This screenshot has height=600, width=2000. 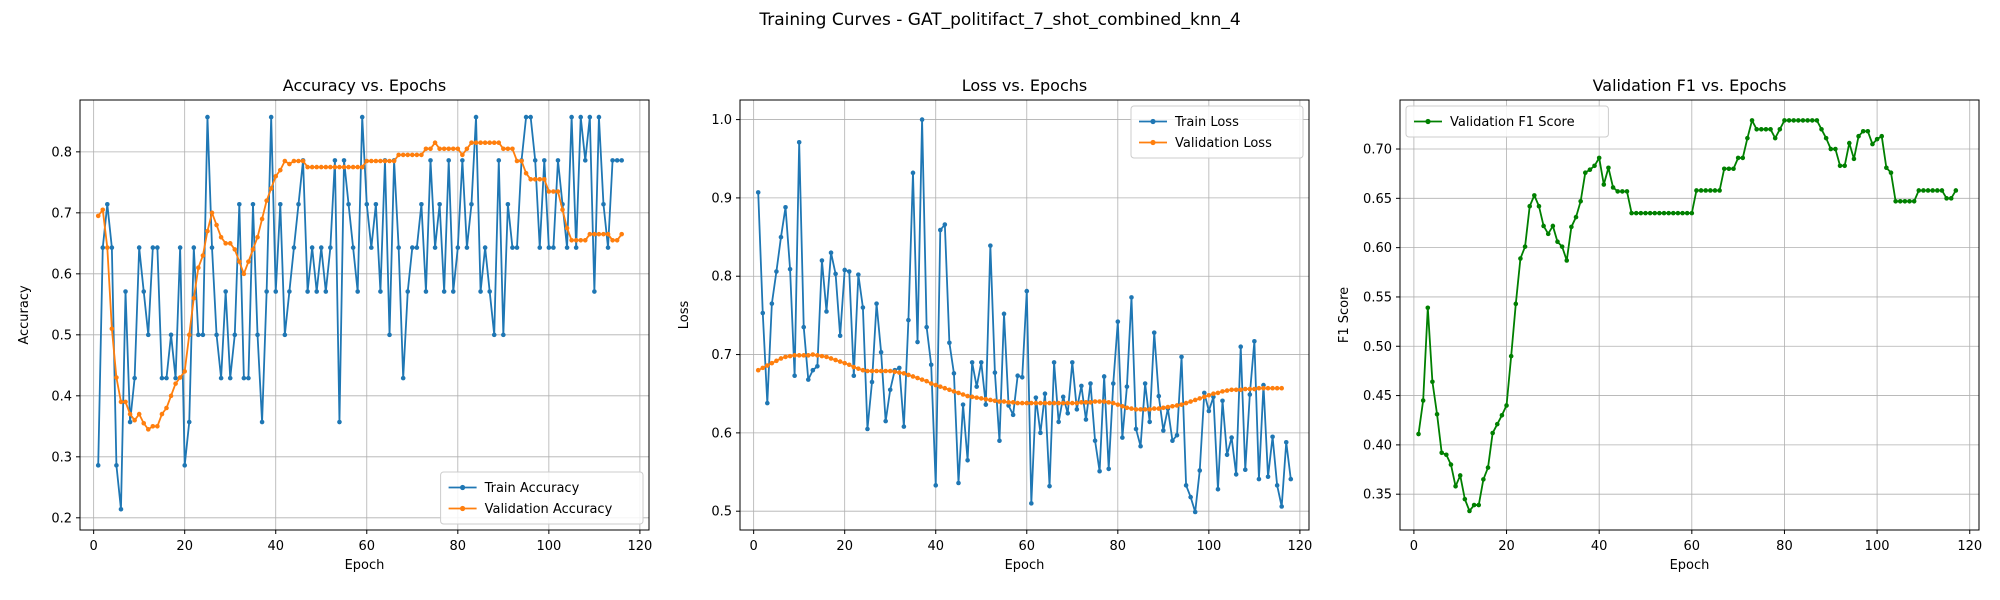 What do you see at coordinates (275, 546) in the screenshot?
I see `x-tick-label: 40` at bounding box center [275, 546].